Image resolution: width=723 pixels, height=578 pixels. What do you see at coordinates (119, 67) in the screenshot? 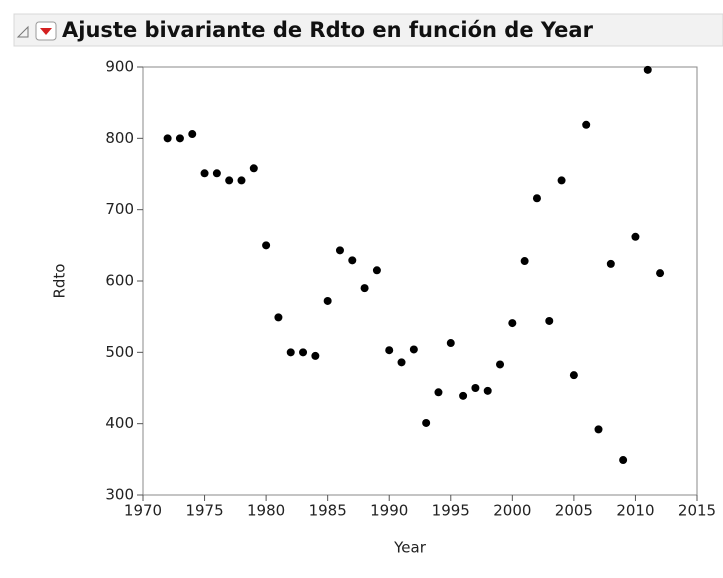
I see `y-tick-label: 900` at bounding box center [119, 67].